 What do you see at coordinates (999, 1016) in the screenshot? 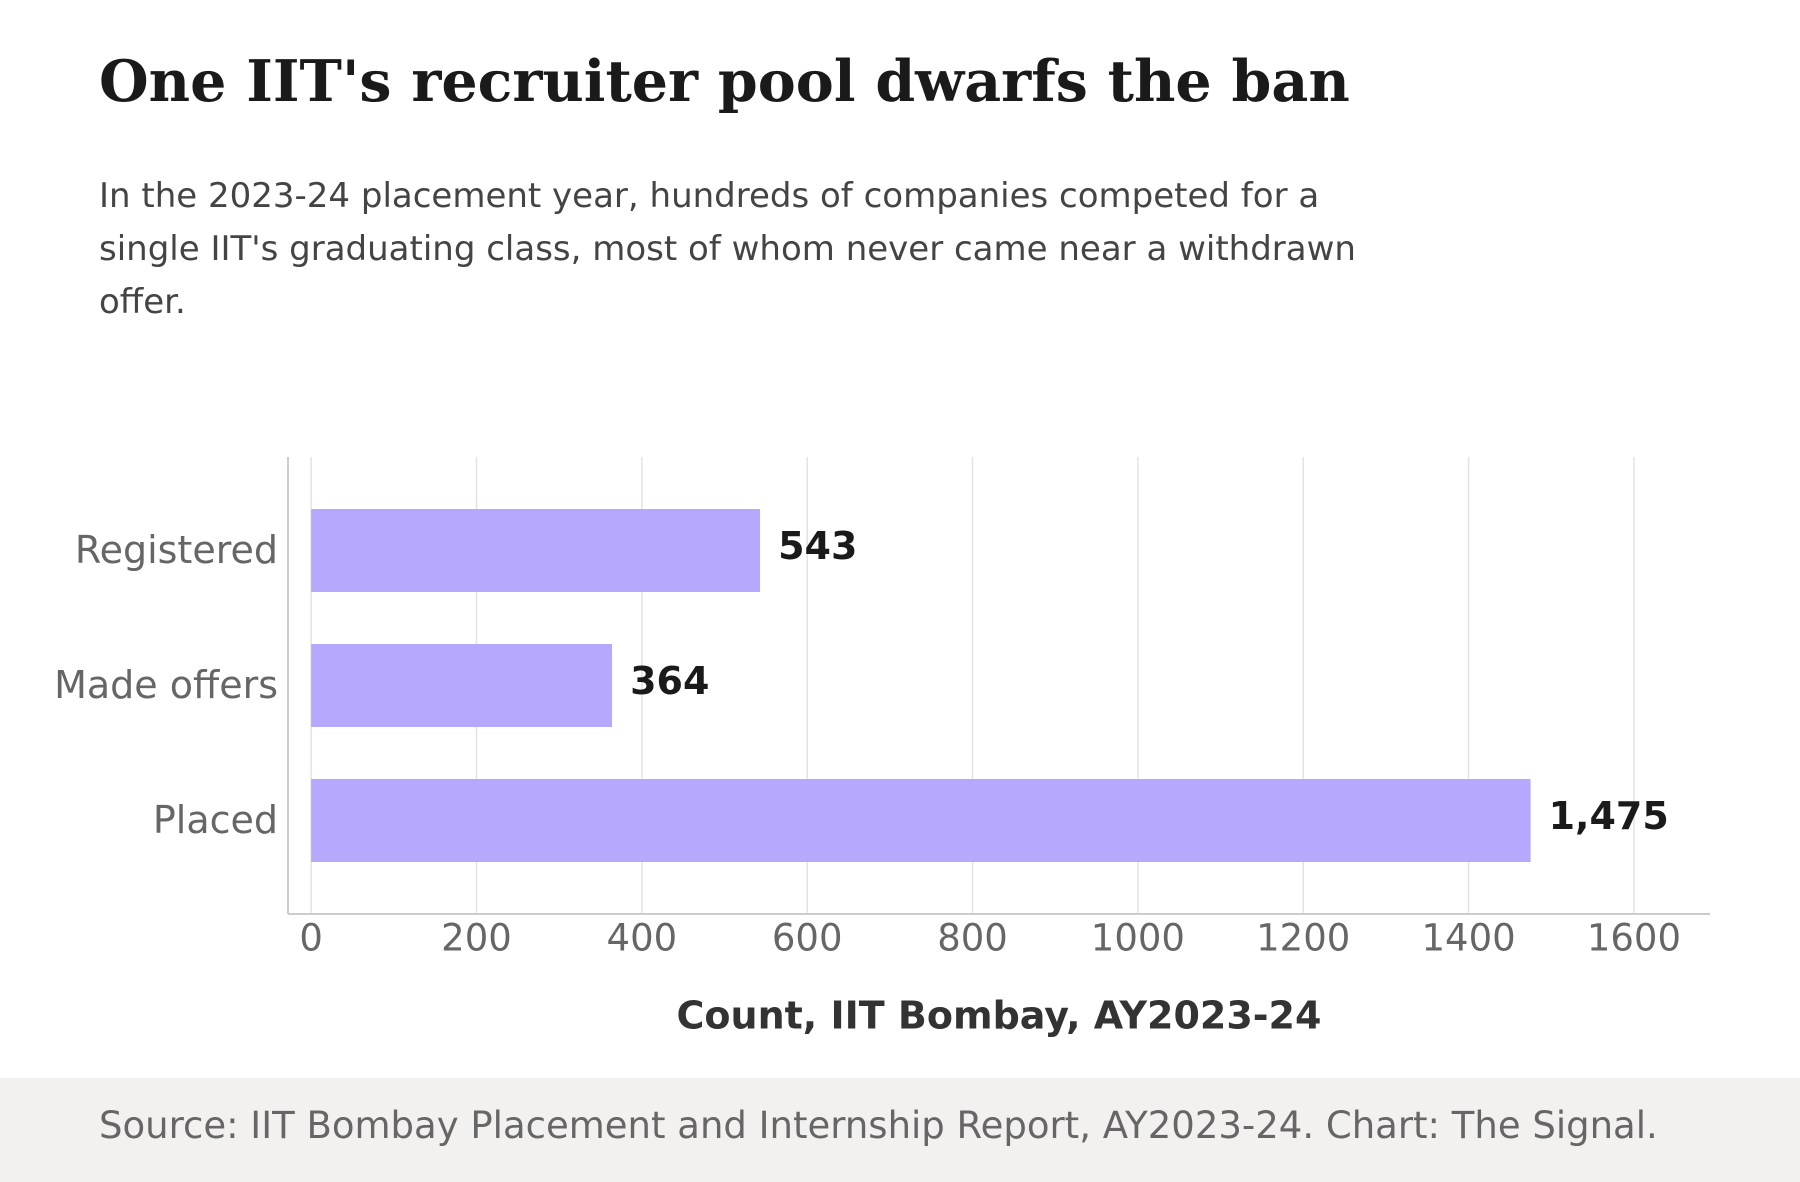
I see `x-axis-title: Count, IIT Bombay, AY2023-24` at bounding box center [999, 1016].